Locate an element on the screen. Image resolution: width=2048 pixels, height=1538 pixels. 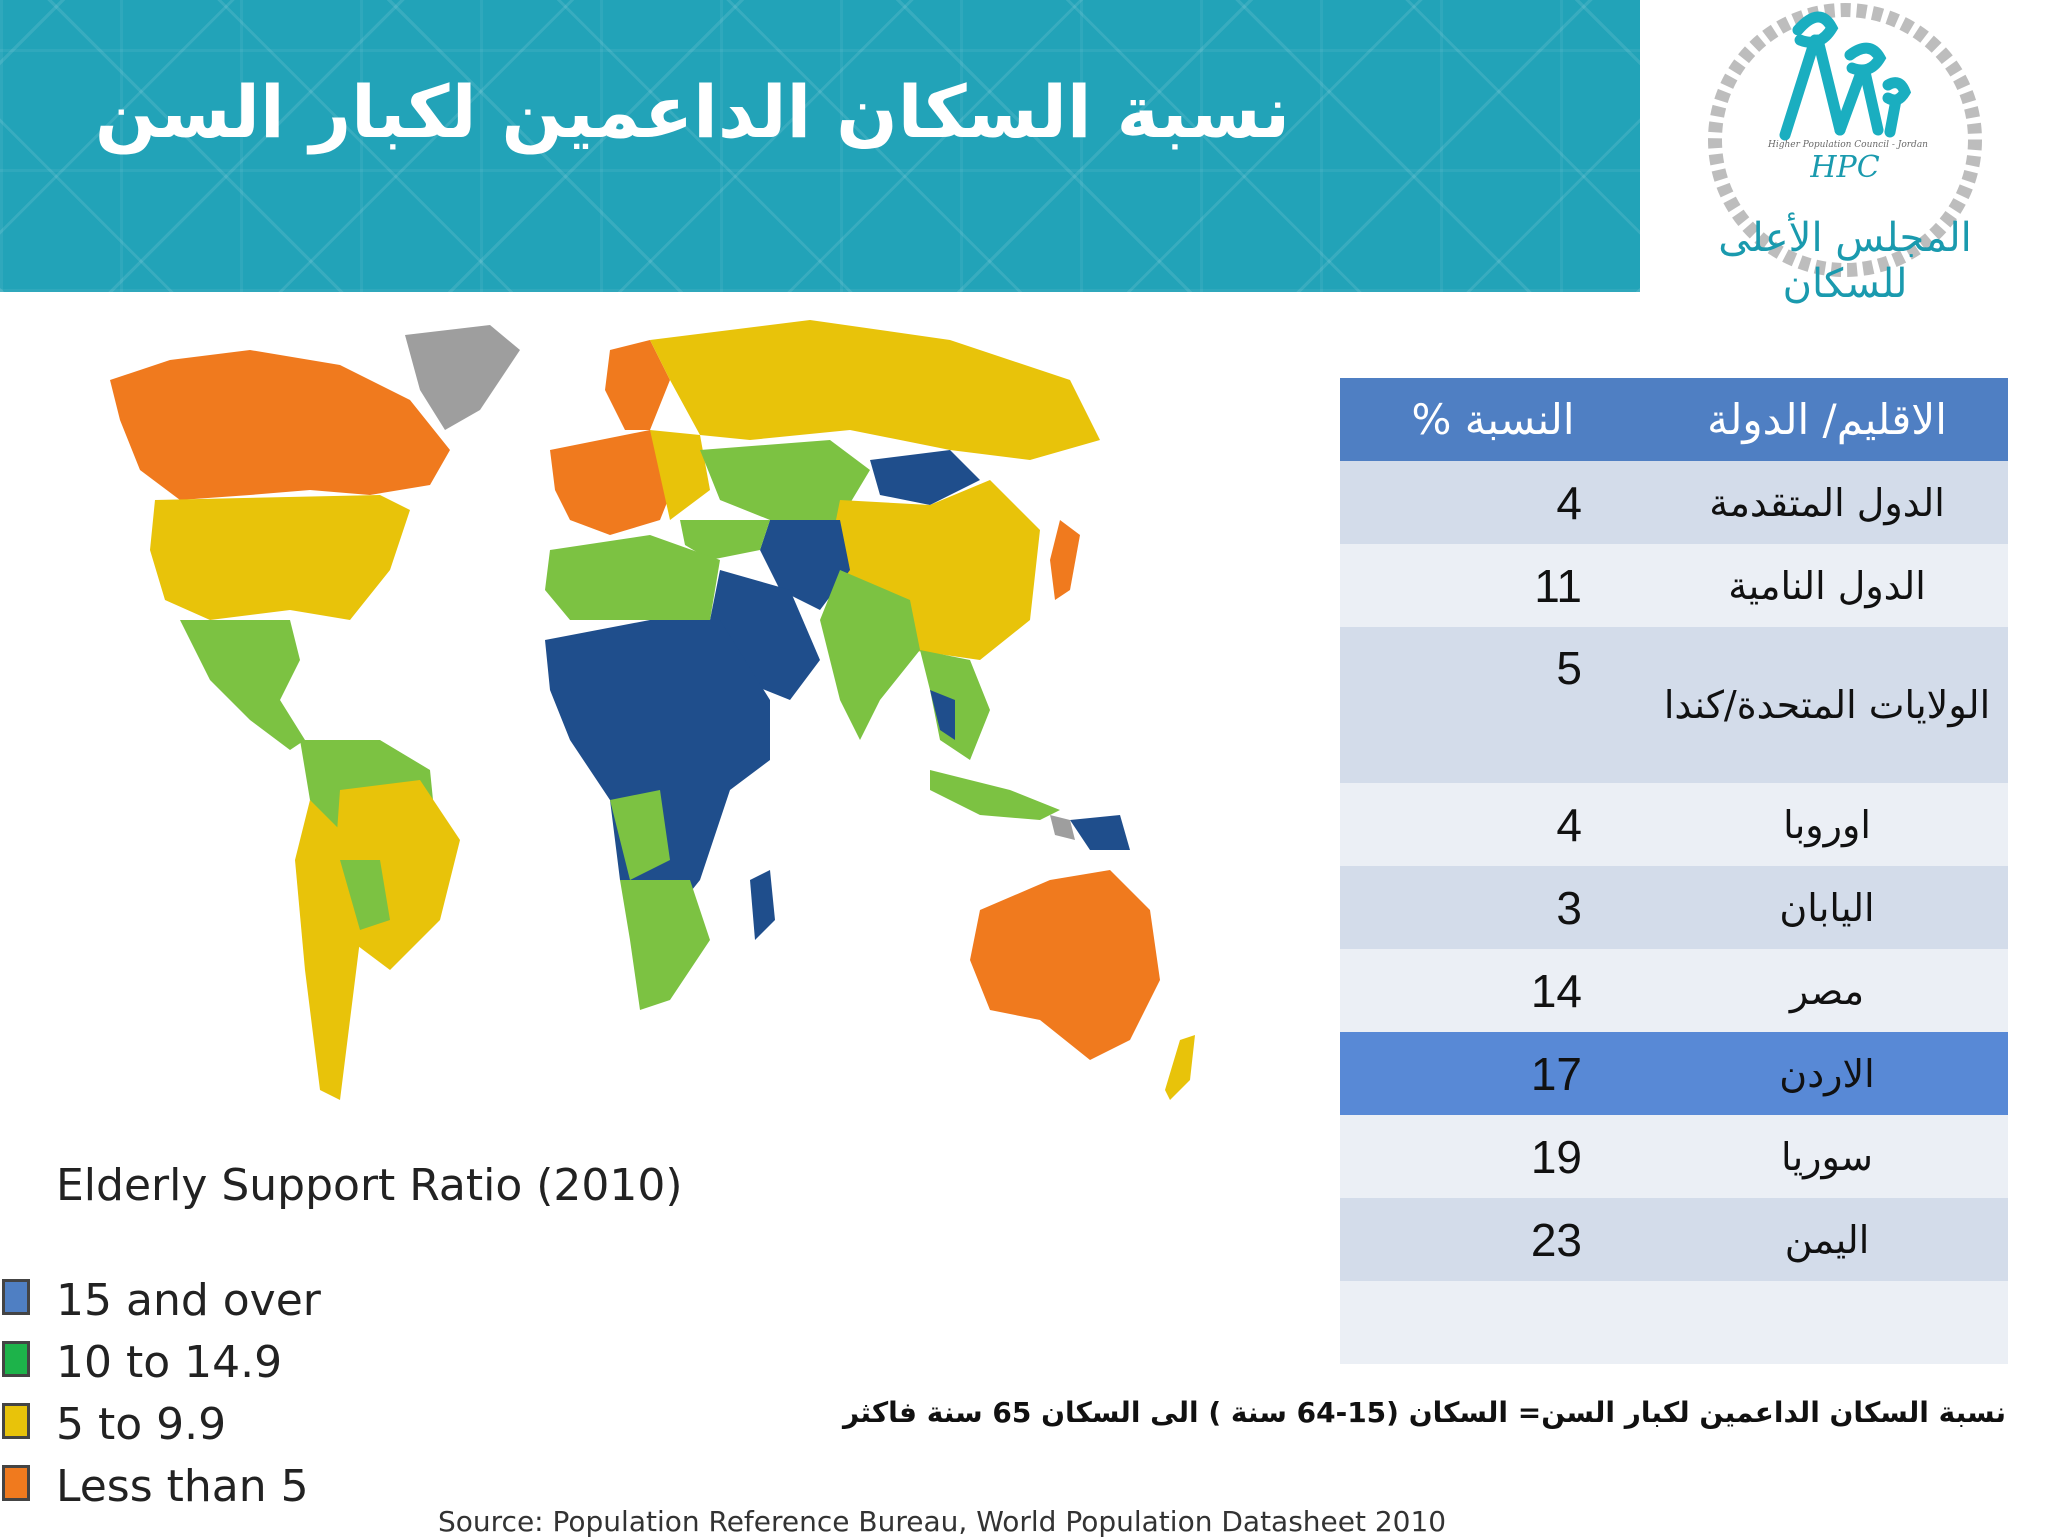
row-value is located at coordinates (1493, 1322).